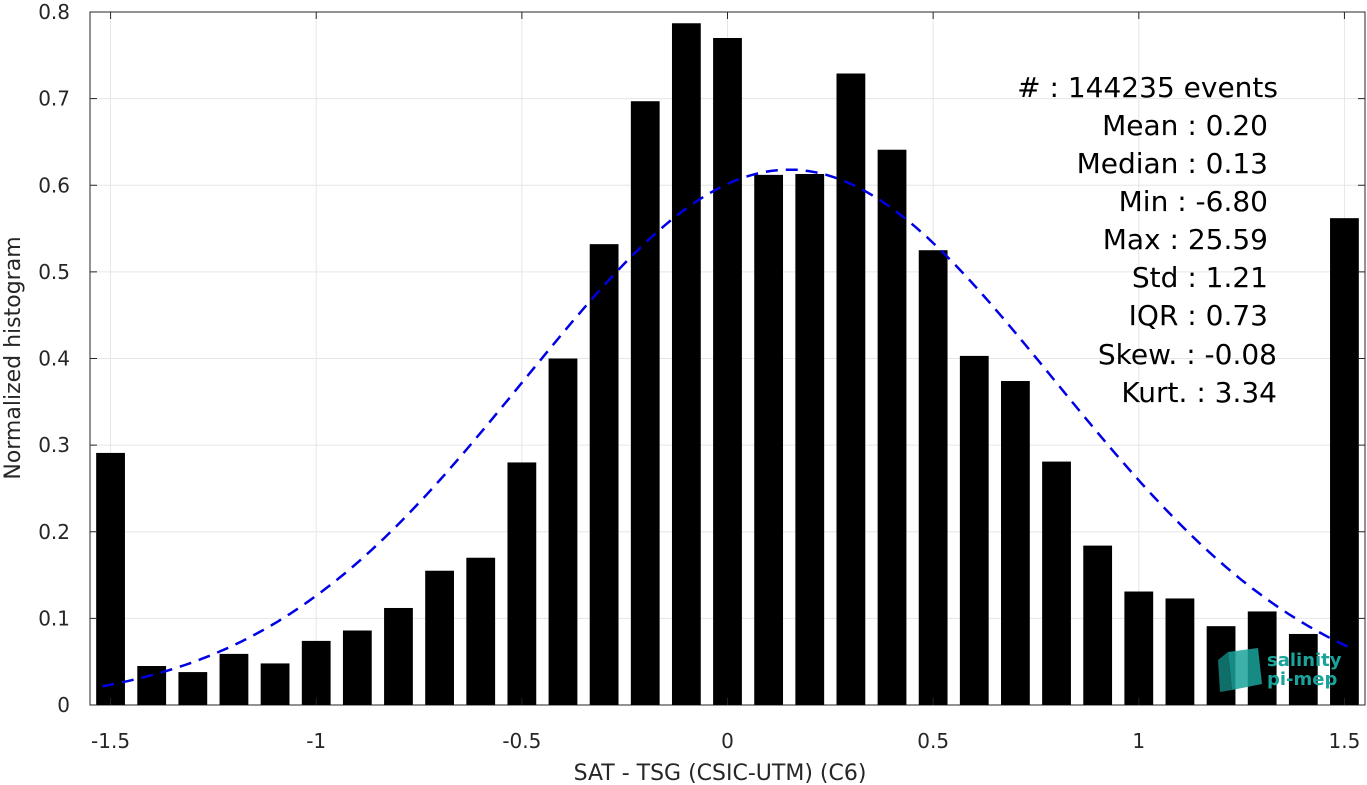 This screenshot has height=785, width=1367. What do you see at coordinates (1245, 669) in the screenshot?
I see `logo-cube-icon` at bounding box center [1245, 669].